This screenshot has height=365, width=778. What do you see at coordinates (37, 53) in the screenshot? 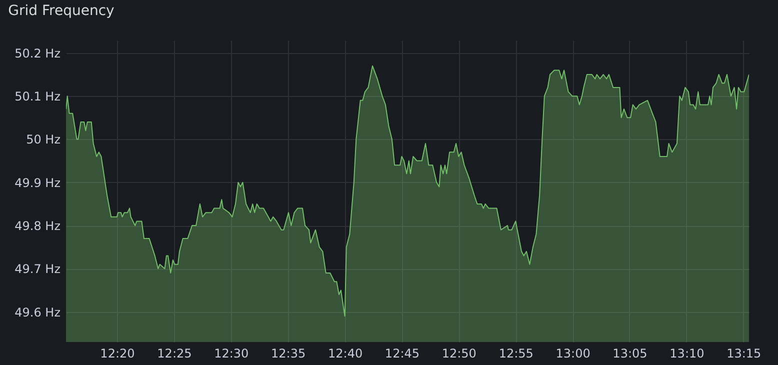
I see `y-tick-label: 50.2 Hz` at bounding box center [37, 53].